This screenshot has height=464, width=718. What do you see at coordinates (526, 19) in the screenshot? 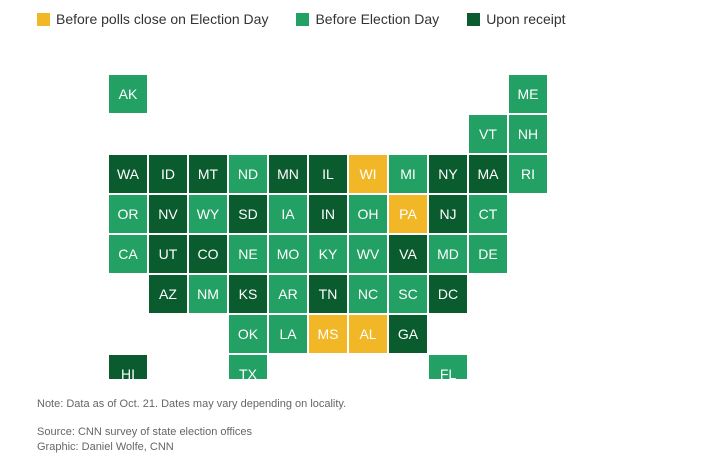
I see `legend-label-receipt: Upon receipt` at bounding box center [526, 19].